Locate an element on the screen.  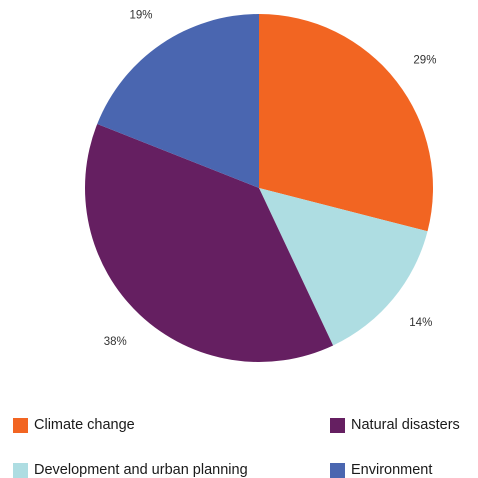
legend-swatch-environment is located at coordinates (337, 470).